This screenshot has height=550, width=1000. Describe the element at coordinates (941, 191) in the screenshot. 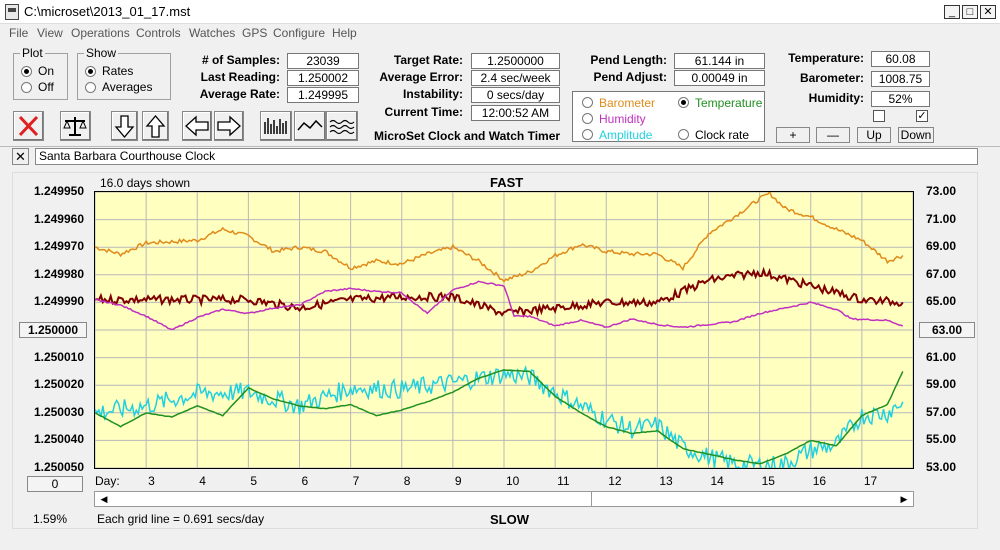

I see `right-axis-tick: 73.00` at that location.